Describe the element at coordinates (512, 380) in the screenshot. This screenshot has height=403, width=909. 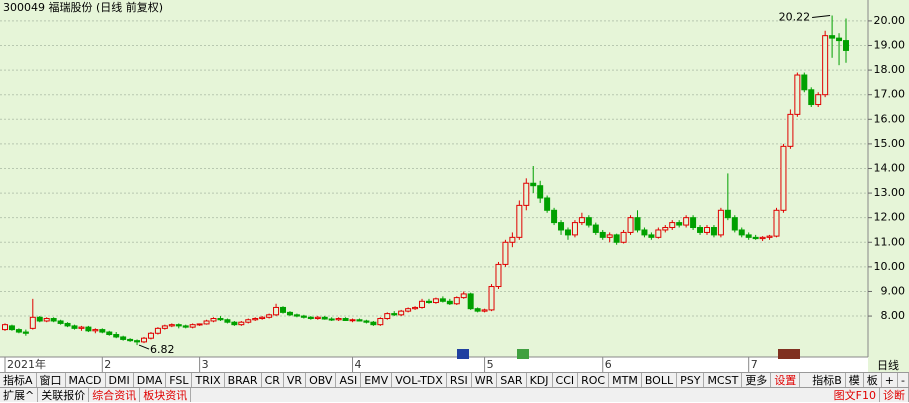
I see `tab: SAR` at that location.